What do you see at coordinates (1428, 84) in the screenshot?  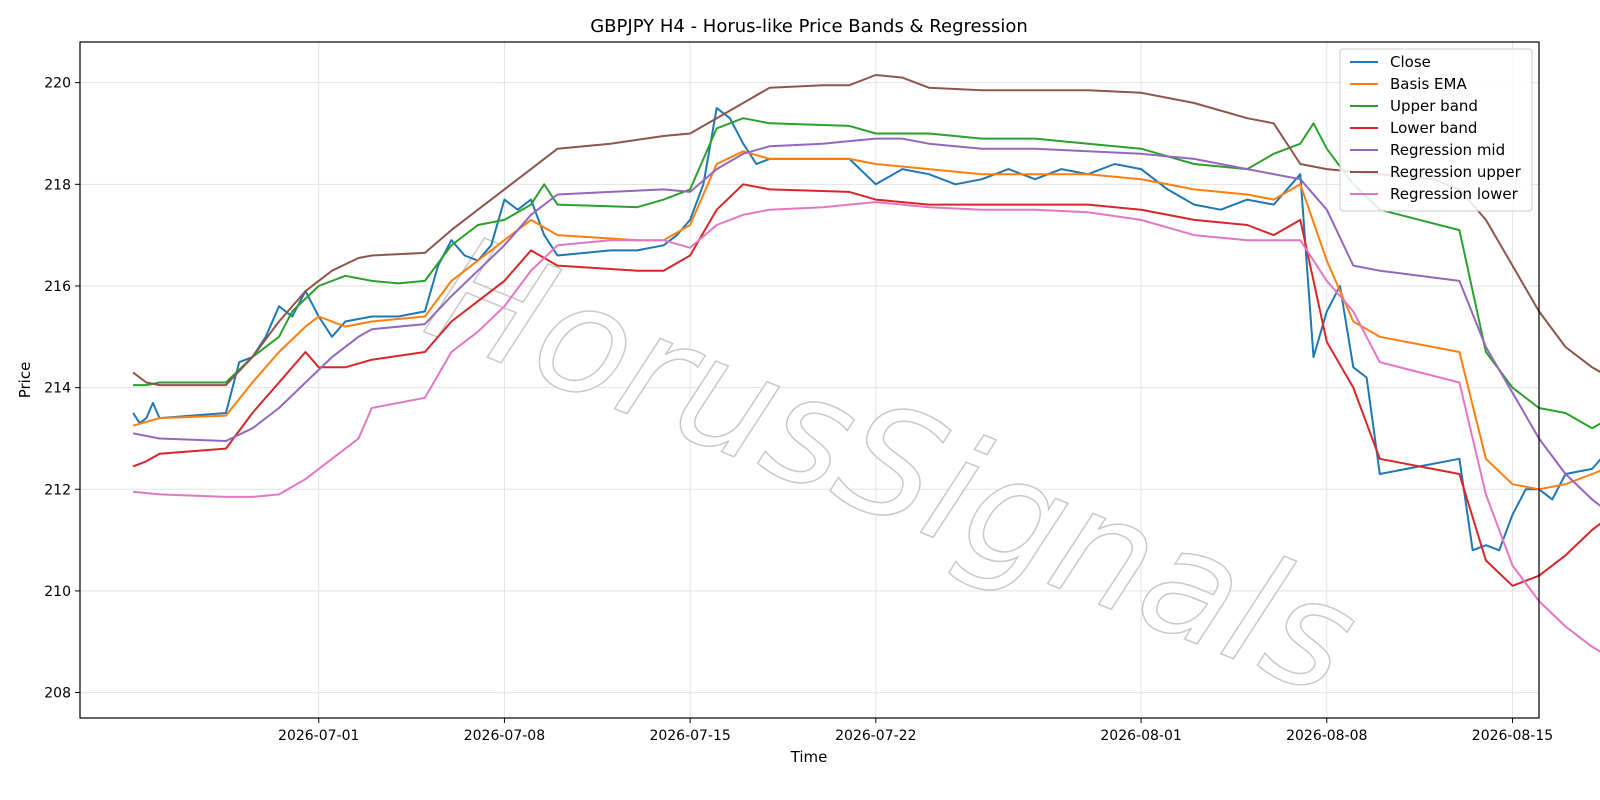 I see `legend-label: Basis EMA` at bounding box center [1428, 84].